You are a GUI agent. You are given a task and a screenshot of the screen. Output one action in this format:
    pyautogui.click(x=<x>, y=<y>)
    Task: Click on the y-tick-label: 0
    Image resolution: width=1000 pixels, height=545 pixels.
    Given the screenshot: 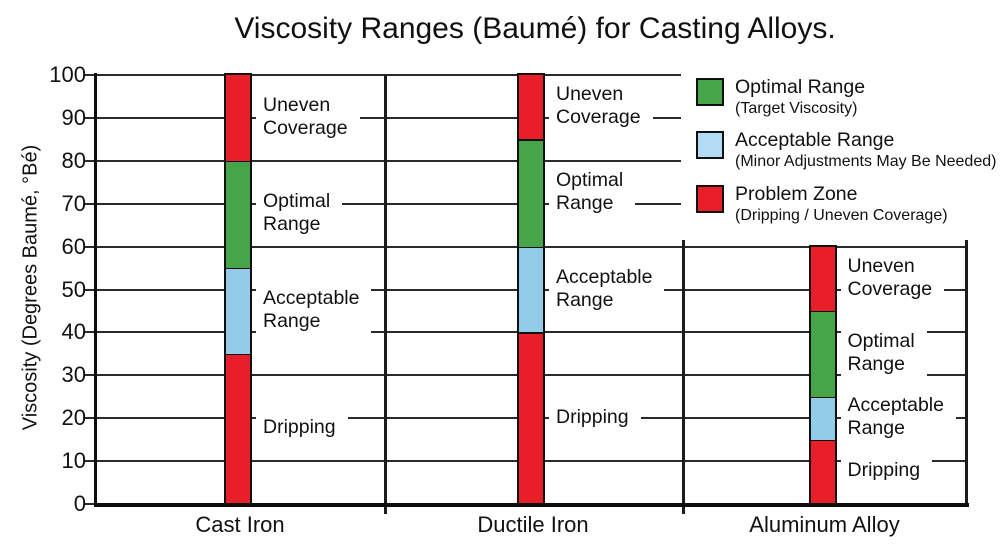 What is the action you would take?
    pyautogui.click(x=79, y=503)
    